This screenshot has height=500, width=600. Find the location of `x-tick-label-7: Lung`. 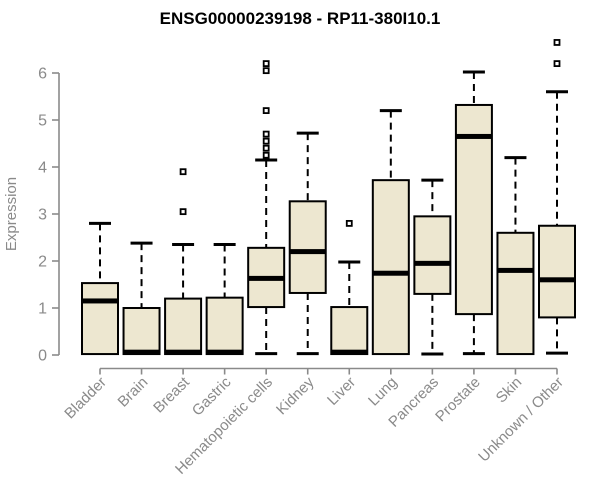

x-tick-label-7: Lung is located at coordinates (383, 392).